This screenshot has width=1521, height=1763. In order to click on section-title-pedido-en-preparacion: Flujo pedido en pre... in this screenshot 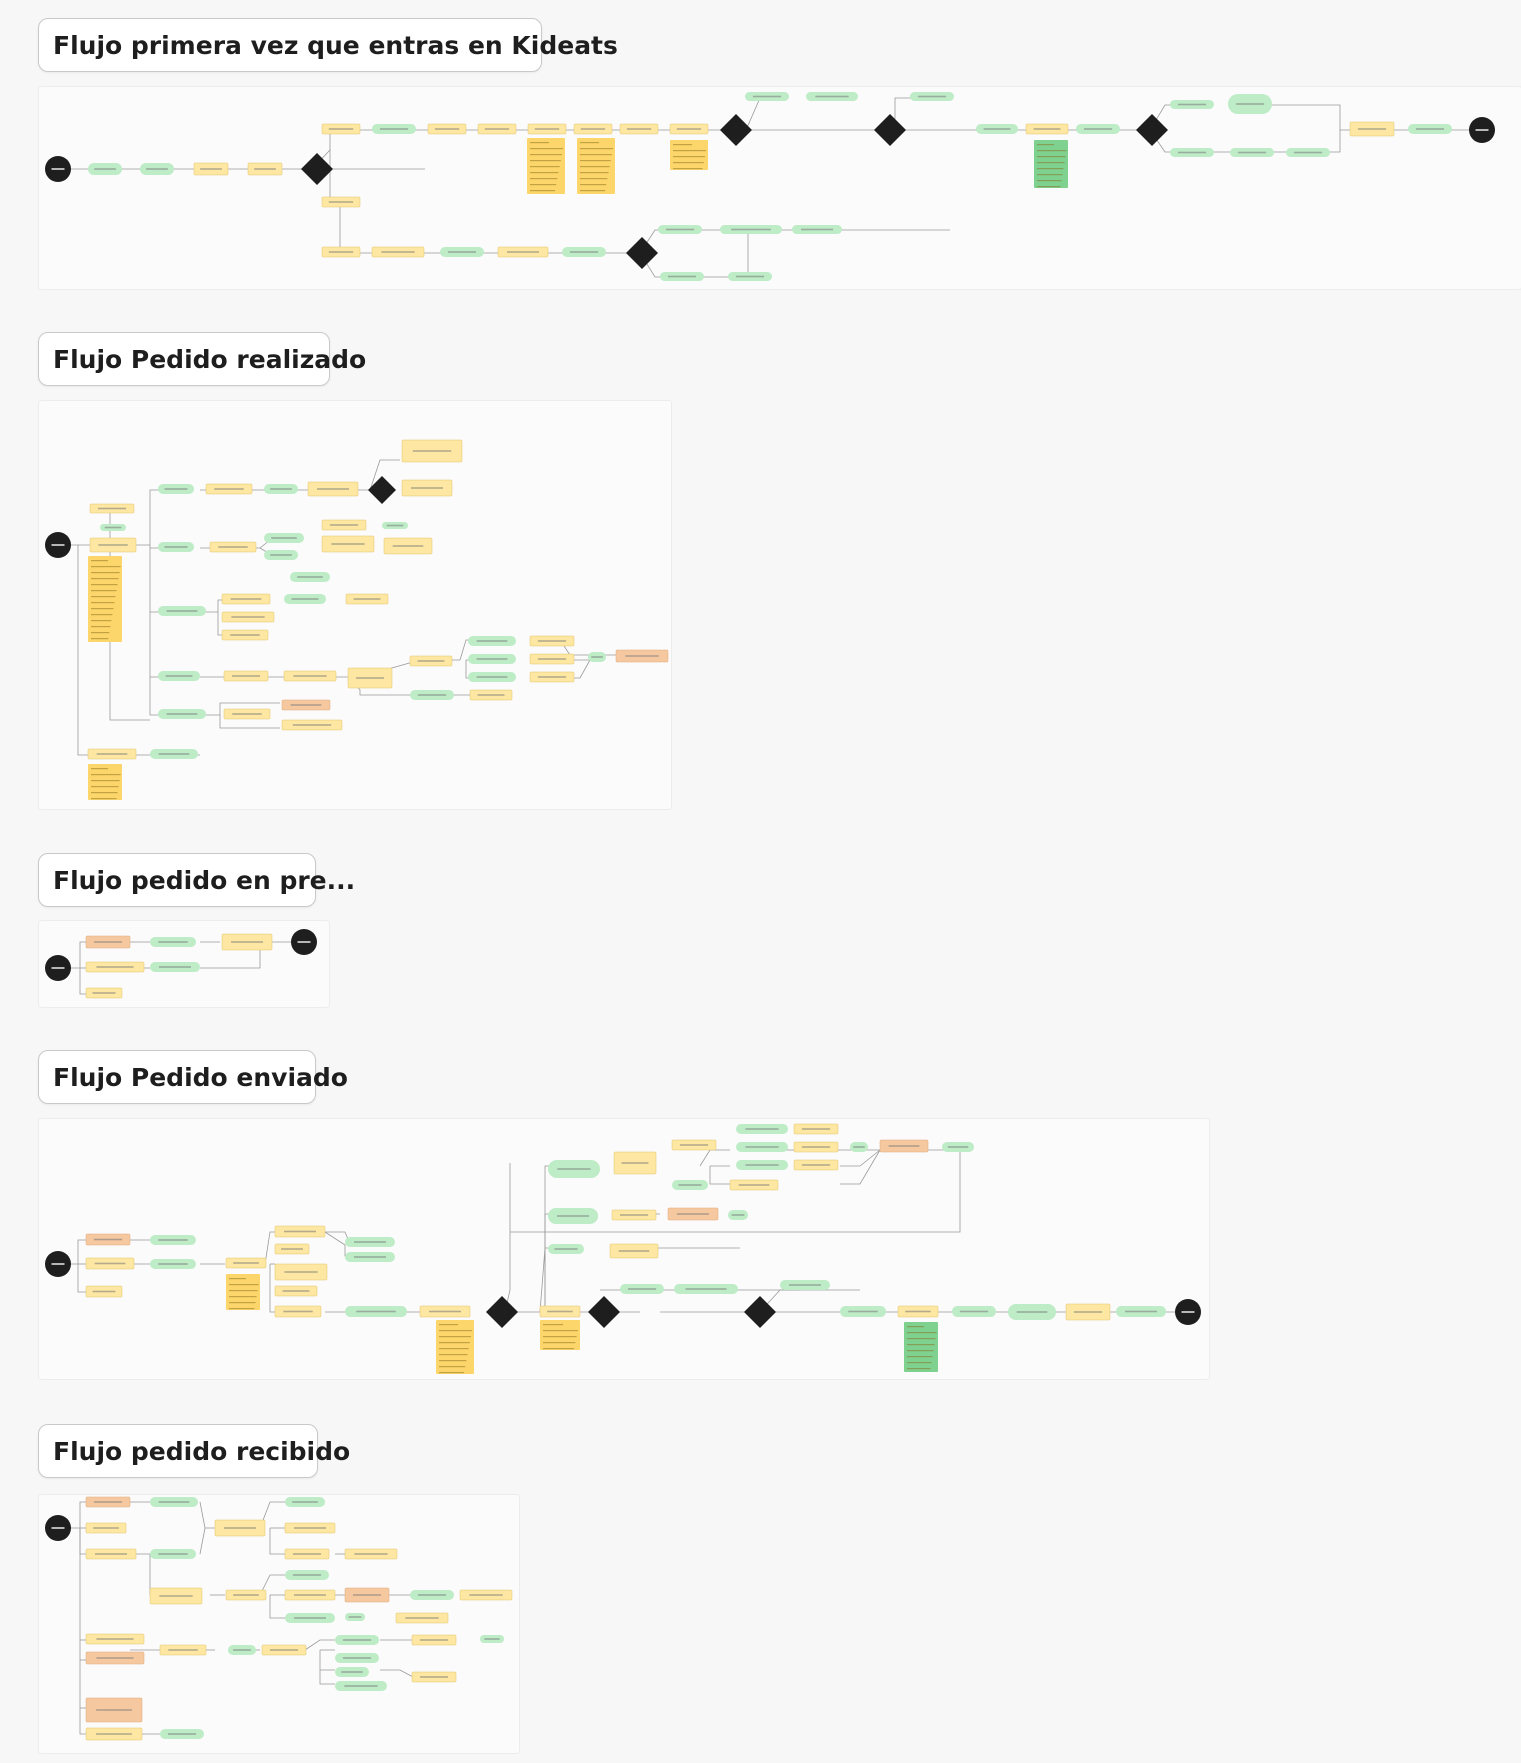, I will do `click(196, 880)`.